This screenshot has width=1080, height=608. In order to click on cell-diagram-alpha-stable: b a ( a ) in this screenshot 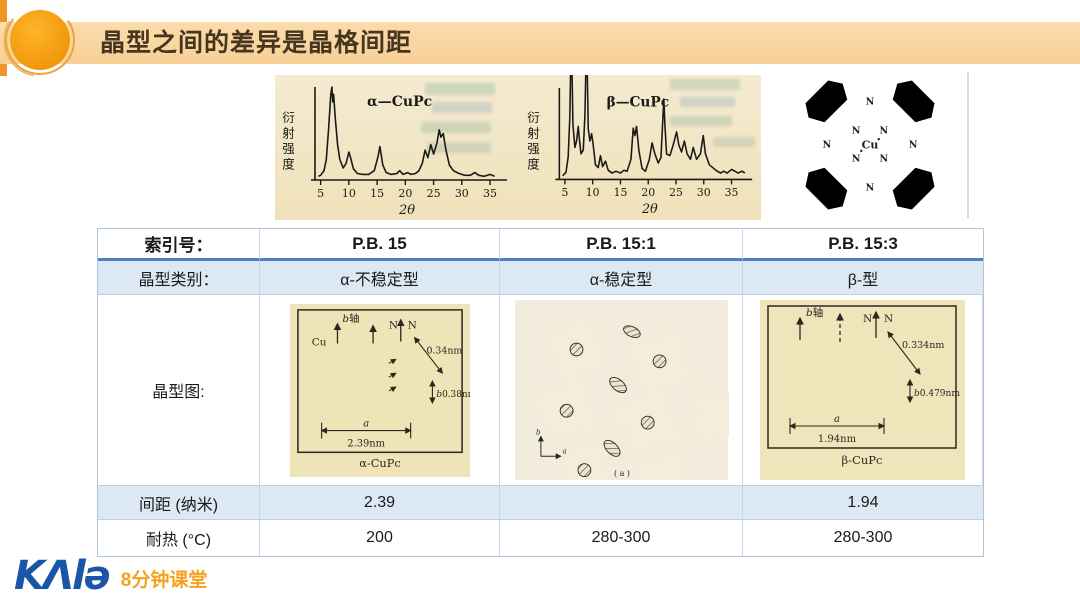, I will do `click(621, 390)`.